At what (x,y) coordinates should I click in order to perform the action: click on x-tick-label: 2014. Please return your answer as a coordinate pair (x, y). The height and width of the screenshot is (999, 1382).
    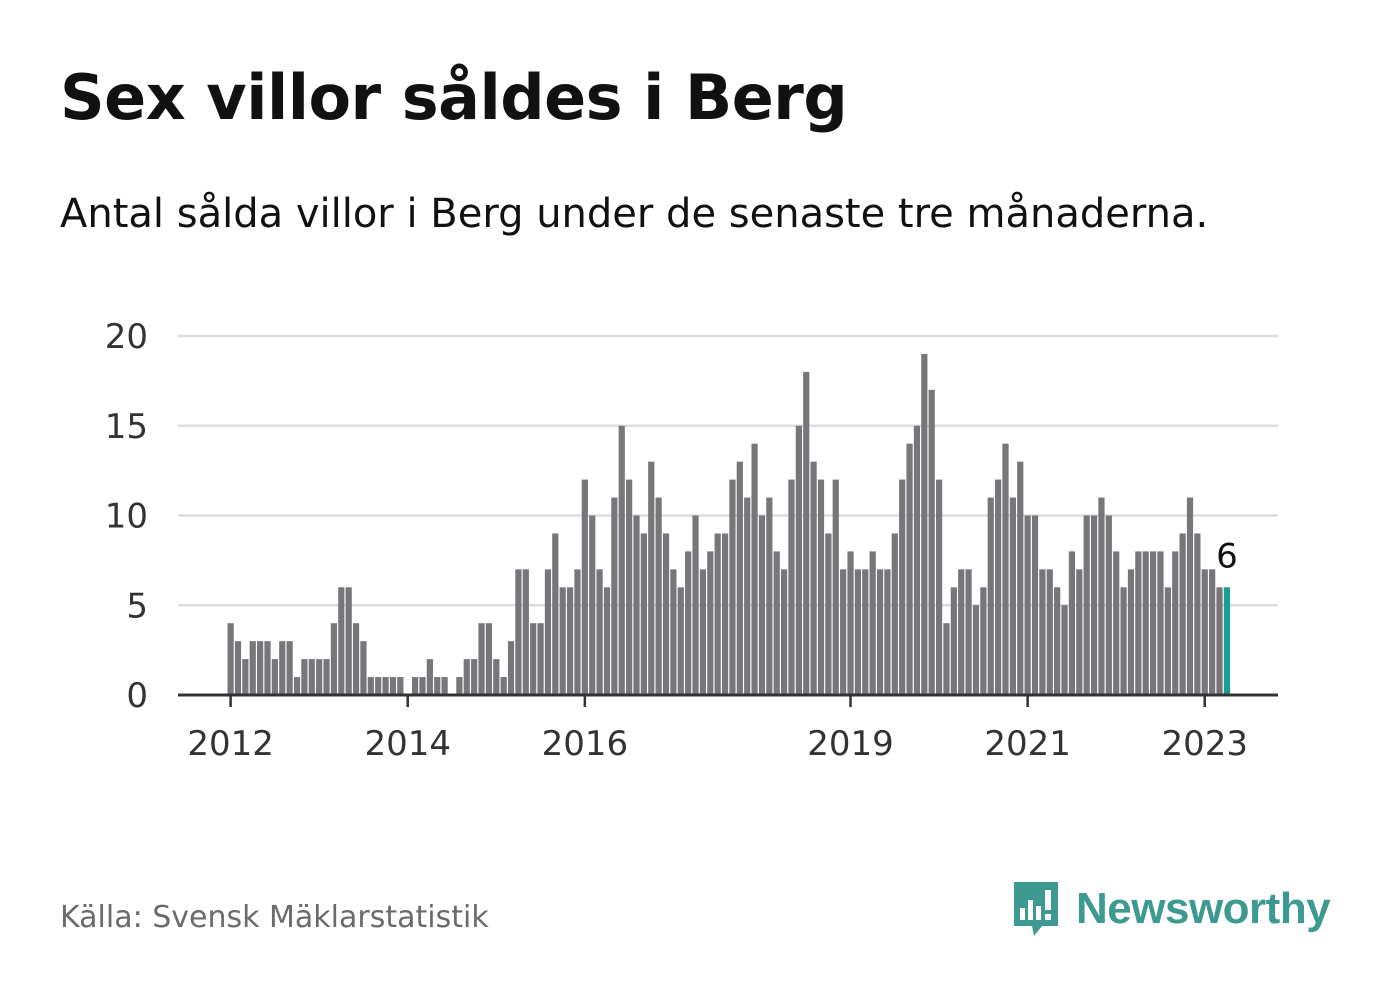
    Looking at the image, I should click on (407, 744).